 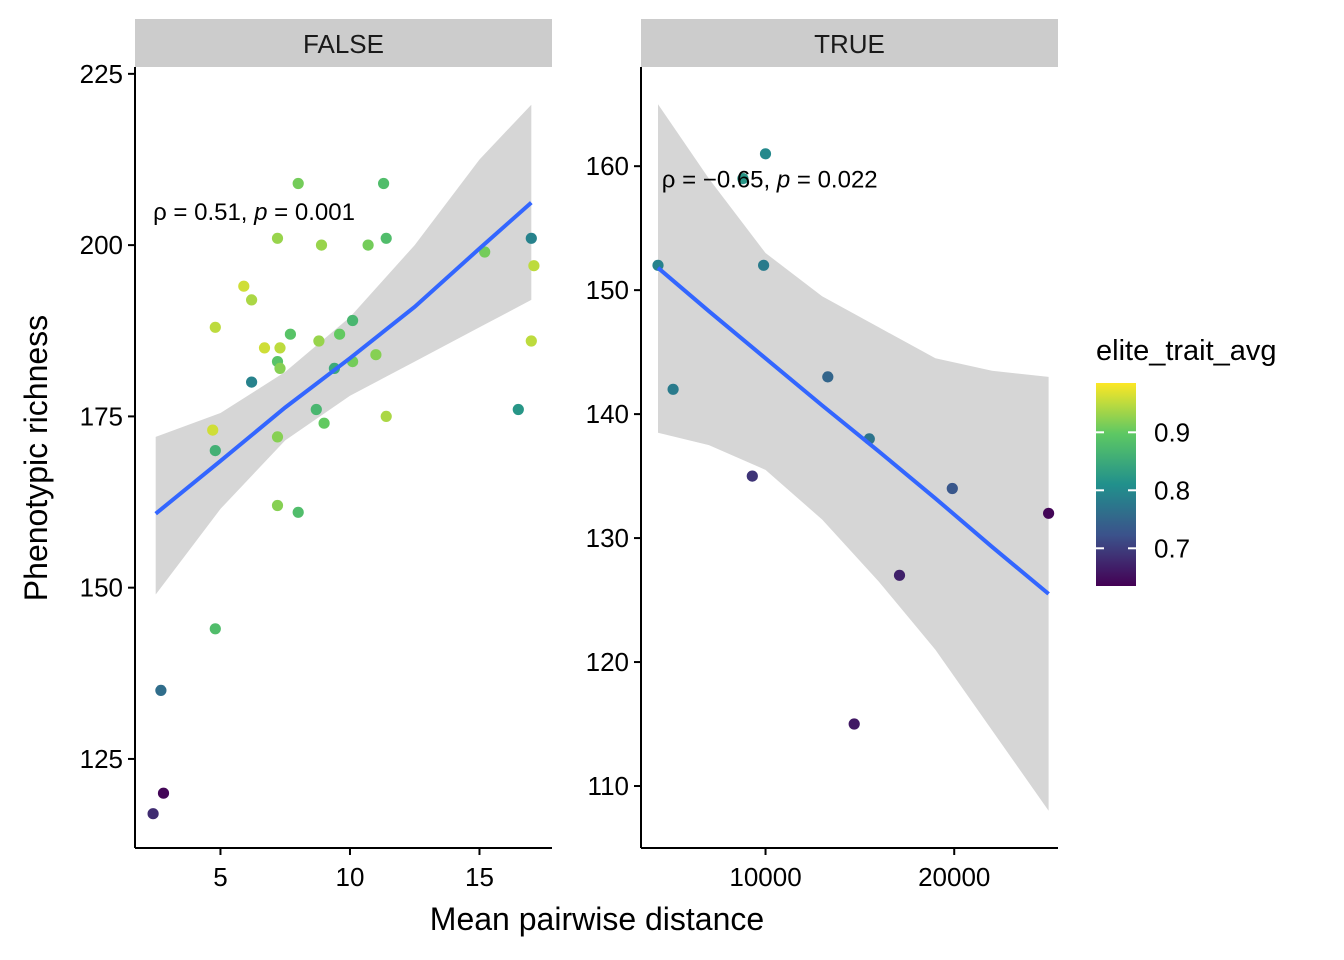 What do you see at coordinates (607, 538) in the screenshot?
I see `y-tick-label-true-2: 130` at bounding box center [607, 538].